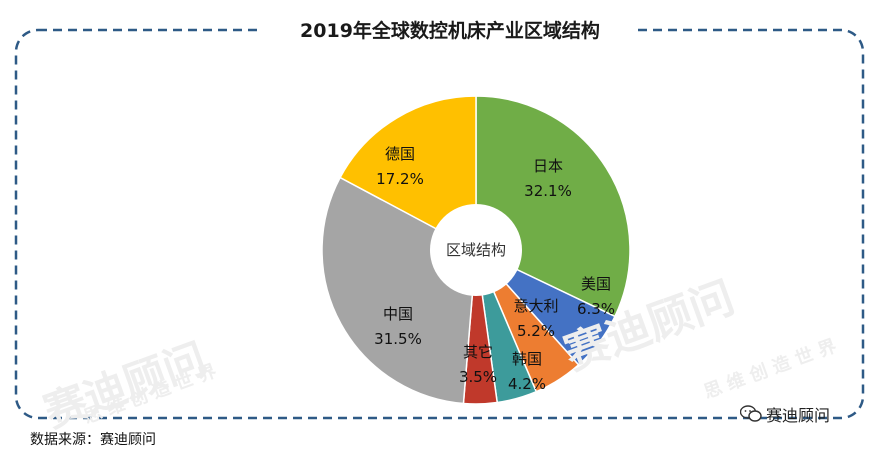  I want to click on data-source-note: 数据来源：赛迪顾问, so click(93, 440).